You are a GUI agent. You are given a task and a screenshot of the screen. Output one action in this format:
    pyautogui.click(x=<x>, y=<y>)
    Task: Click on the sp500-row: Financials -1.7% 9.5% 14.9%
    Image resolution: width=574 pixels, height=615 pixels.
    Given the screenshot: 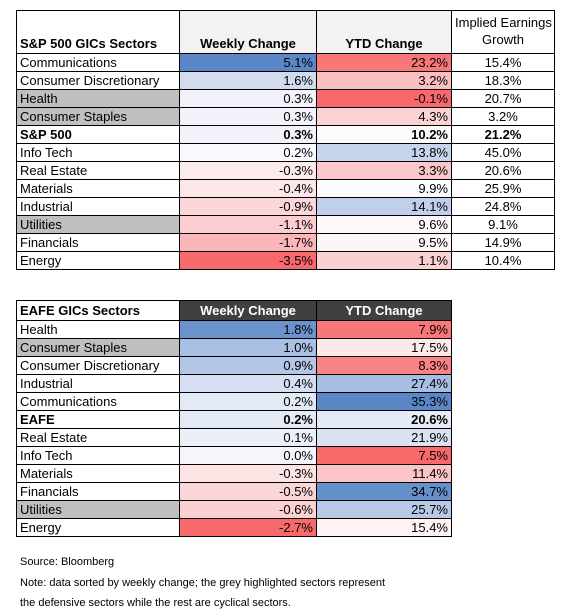 What is the action you would take?
    pyautogui.click(x=285, y=242)
    